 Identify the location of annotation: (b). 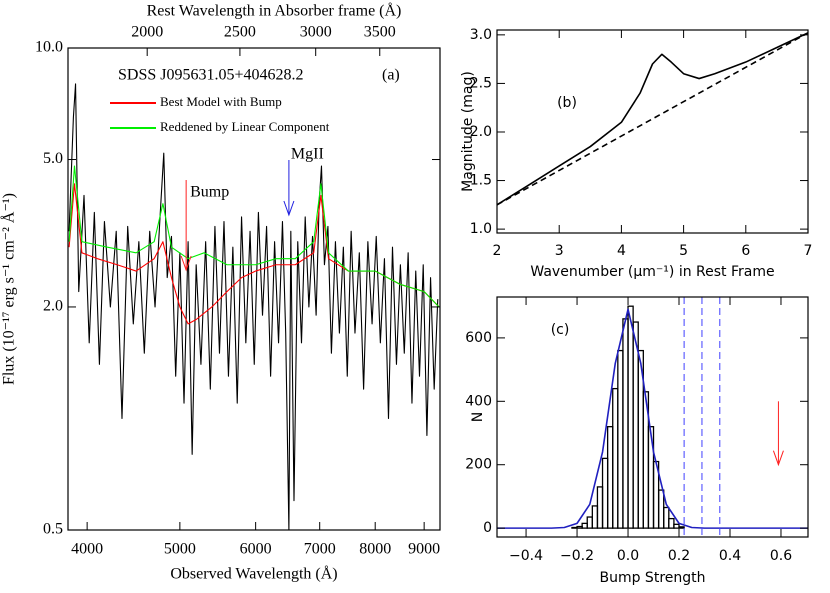
(567, 103).